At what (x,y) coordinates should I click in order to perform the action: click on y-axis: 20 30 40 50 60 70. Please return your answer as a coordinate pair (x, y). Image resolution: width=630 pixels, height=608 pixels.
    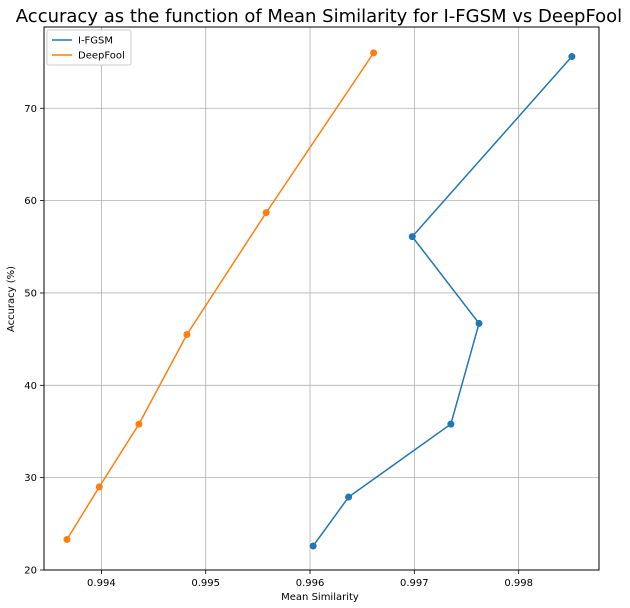
    Looking at the image, I should click on (34, 340).